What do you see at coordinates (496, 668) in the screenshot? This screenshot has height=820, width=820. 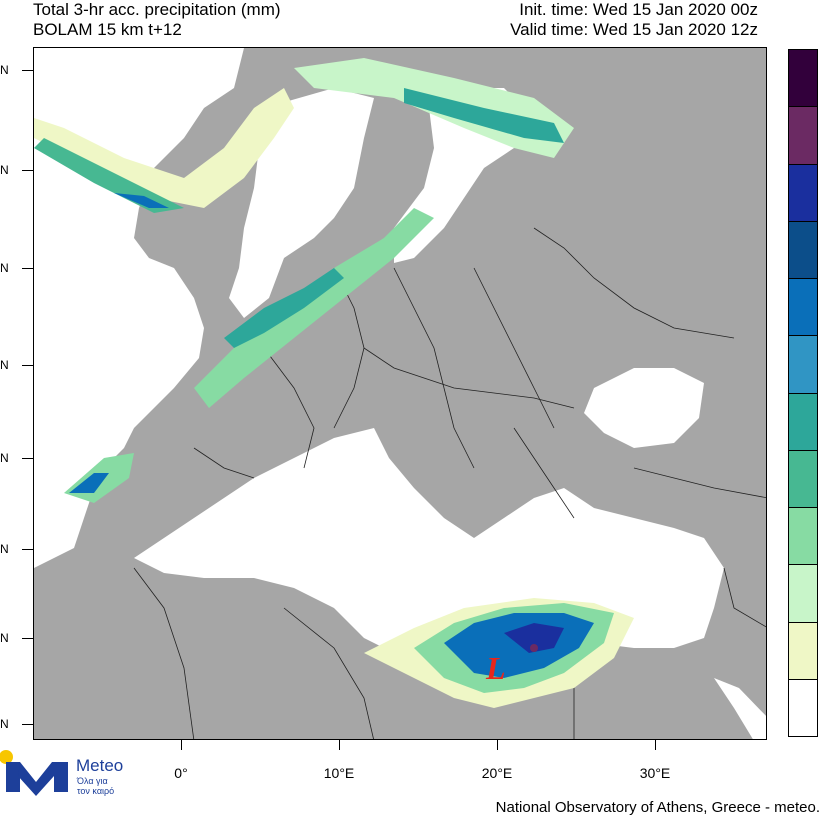 I see `low-pressure-marker: L` at bounding box center [496, 668].